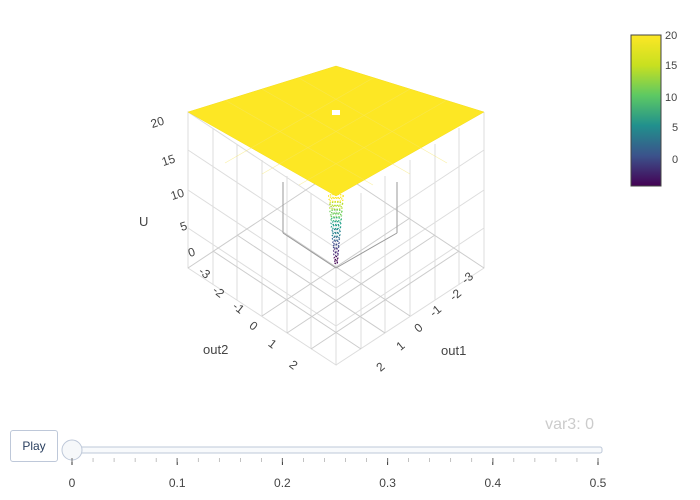  Describe the element at coordinates (273, 343) in the screenshot. I see `y-tick: 1` at that location.